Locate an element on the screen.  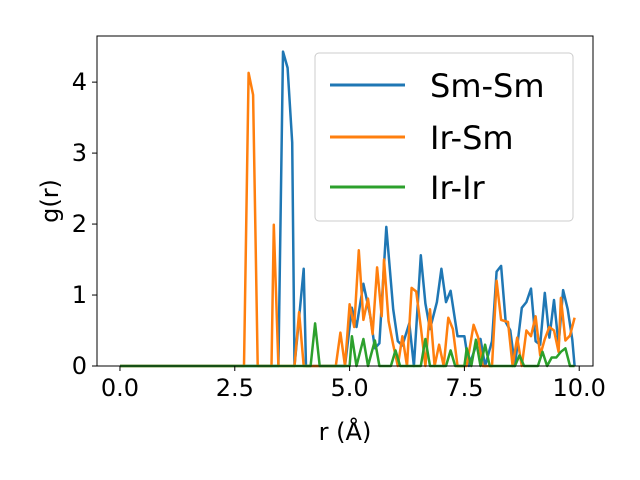
y-tick-label: 1 is located at coordinates (79, 295).